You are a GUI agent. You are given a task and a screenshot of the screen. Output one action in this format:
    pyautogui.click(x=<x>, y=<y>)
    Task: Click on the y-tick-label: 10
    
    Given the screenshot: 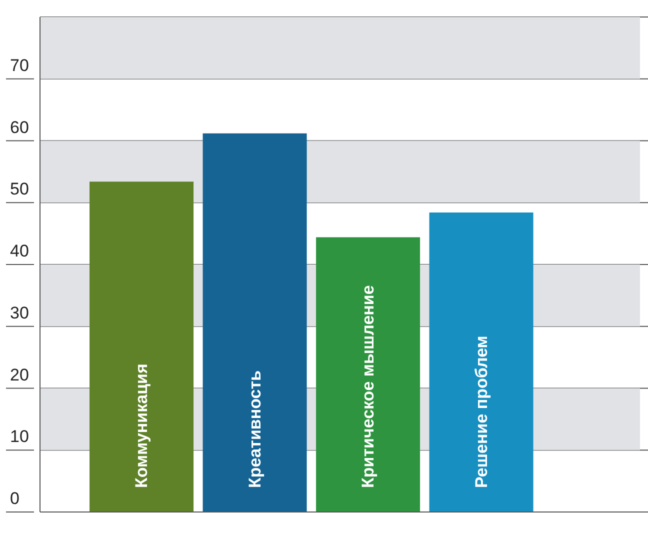 What is the action you would take?
    pyautogui.click(x=19, y=436)
    